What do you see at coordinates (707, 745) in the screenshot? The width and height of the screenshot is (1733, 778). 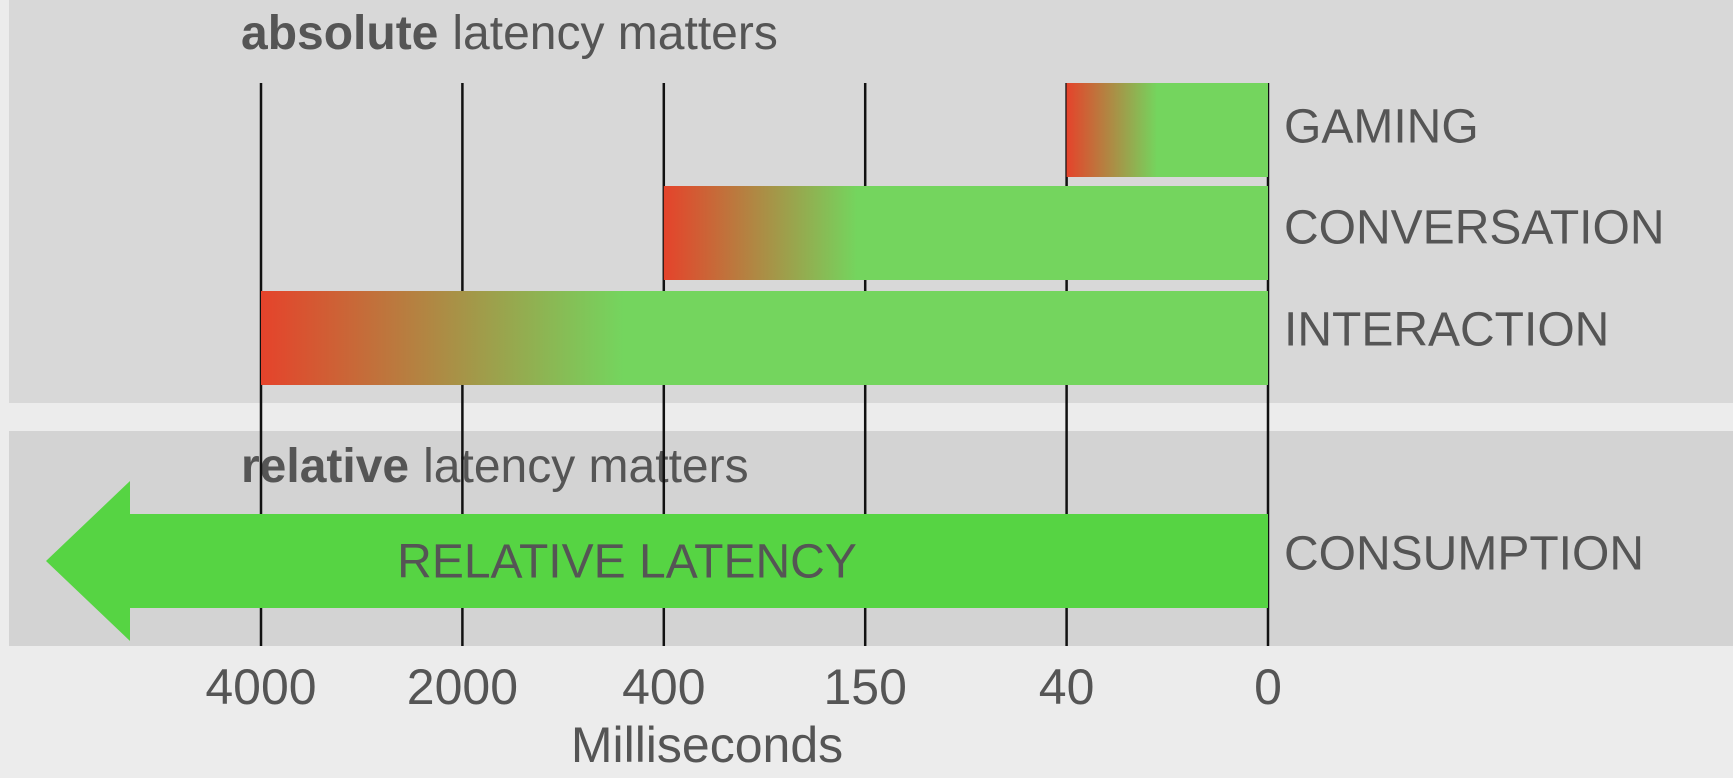 I see `x-axis-label: Milliseconds` at bounding box center [707, 745].